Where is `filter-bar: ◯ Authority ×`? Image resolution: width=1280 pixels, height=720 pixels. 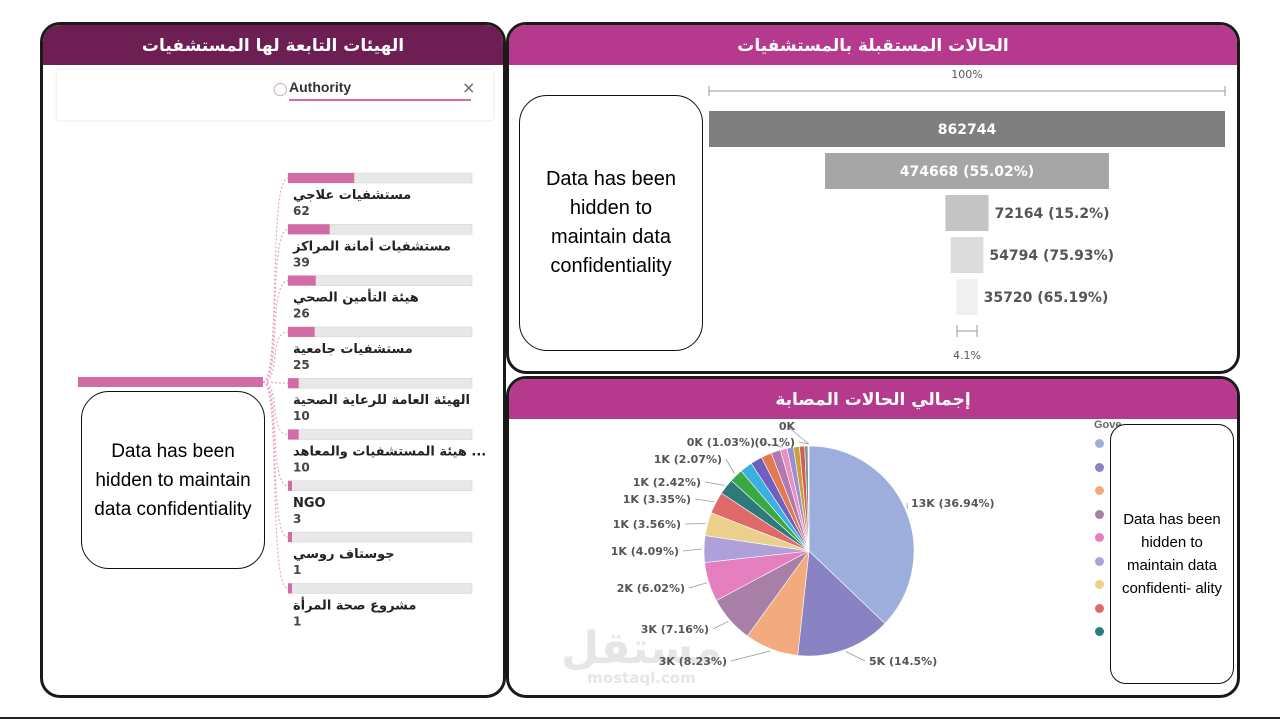 filter-bar: ◯ Authority × is located at coordinates (275, 95).